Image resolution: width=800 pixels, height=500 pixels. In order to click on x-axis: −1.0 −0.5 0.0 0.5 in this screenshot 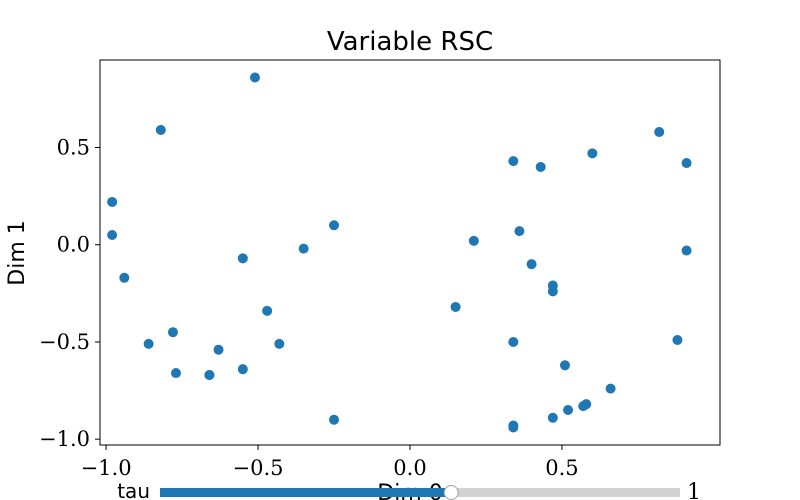, I will do `click(330, 462)`.